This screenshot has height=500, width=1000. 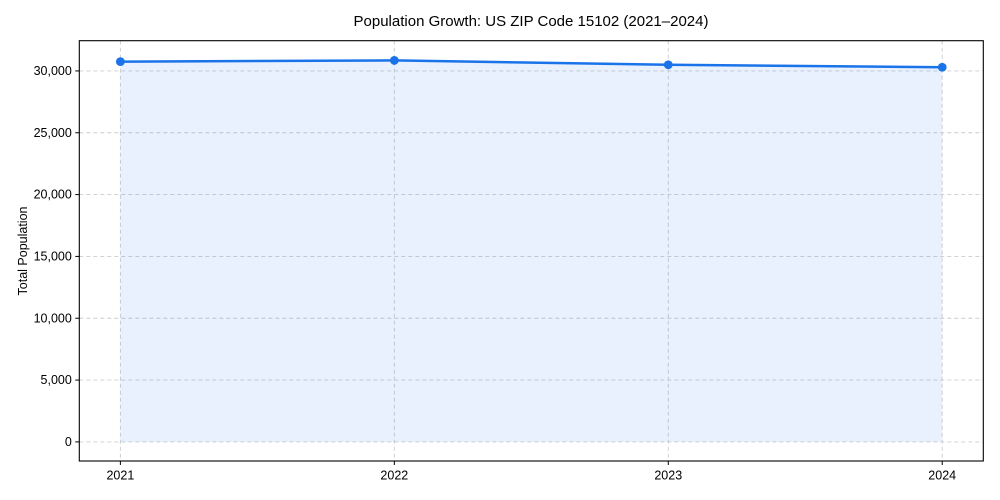 I want to click on series-layer, so click(x=531, y=64).